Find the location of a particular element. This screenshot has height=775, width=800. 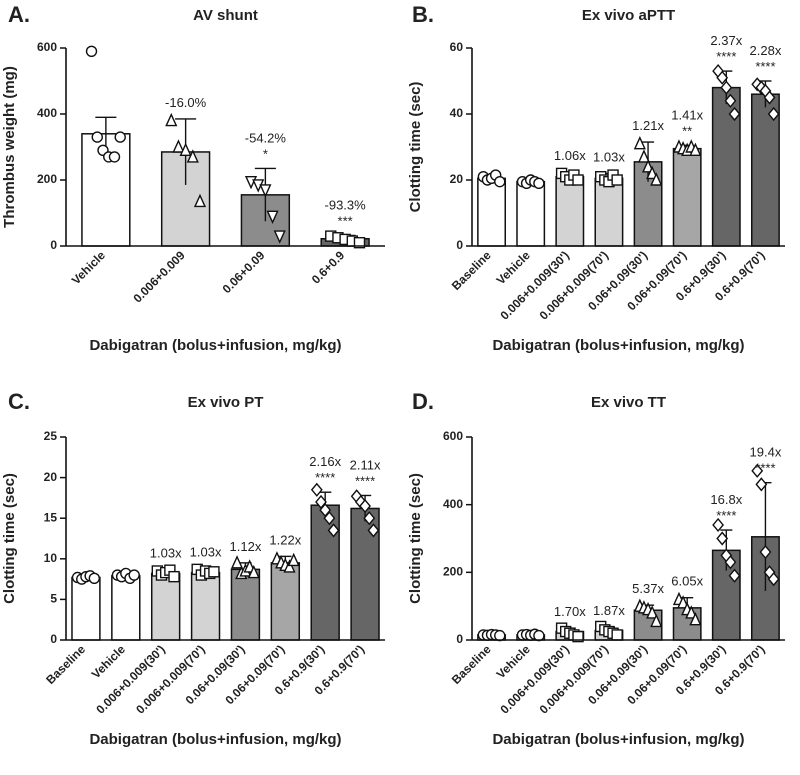

chart-title: AV shunt is located at coordinates (225, 15).